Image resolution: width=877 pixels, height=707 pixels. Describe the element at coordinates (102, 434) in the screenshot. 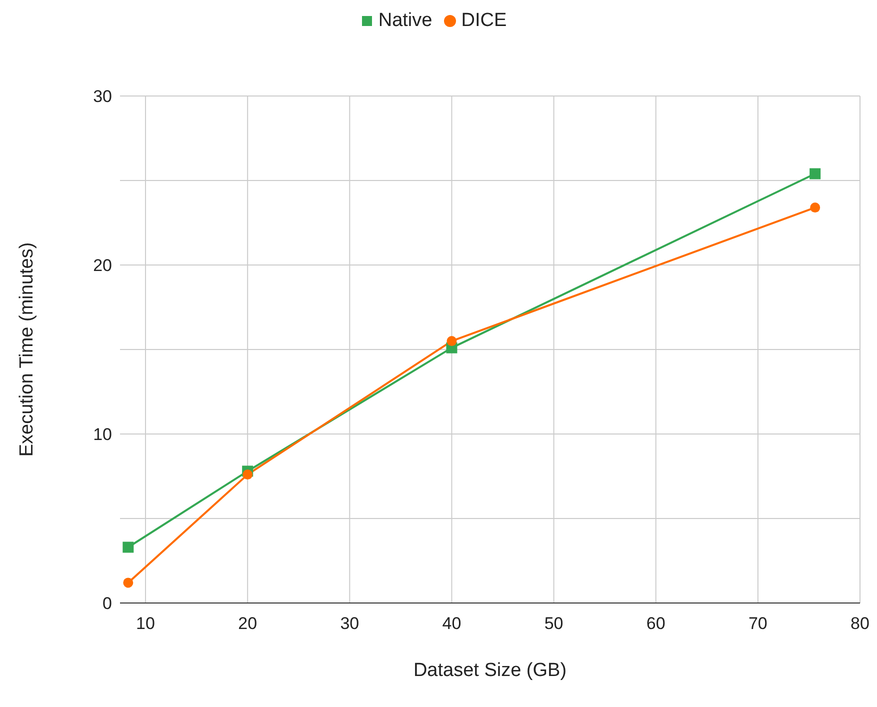

I see `y-tick-label: 10` at that location.